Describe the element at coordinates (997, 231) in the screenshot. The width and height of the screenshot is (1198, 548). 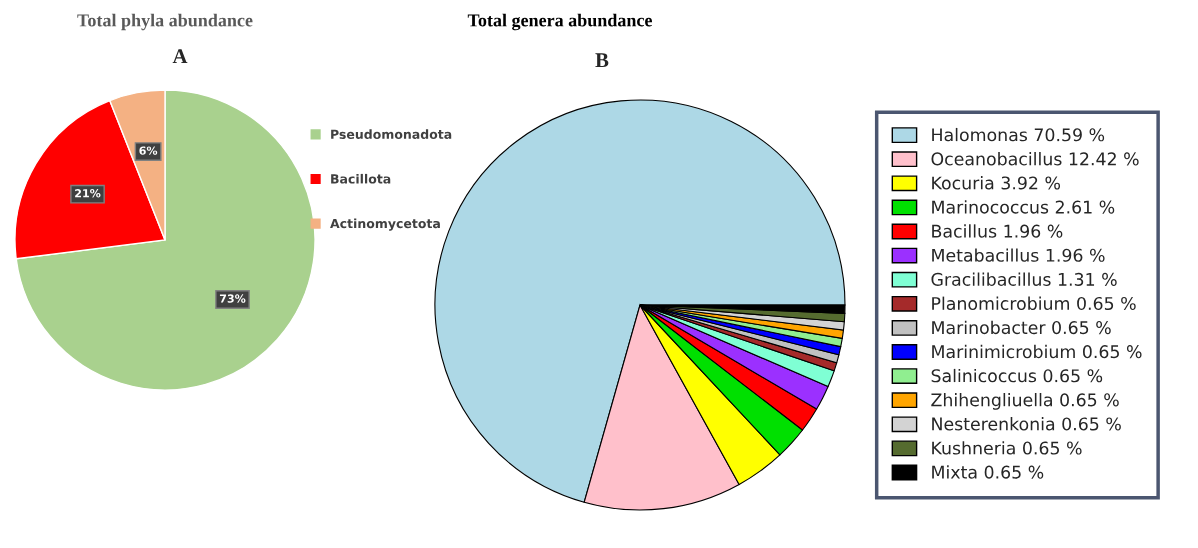
I see `legend-label: Bacillus 1.96 %` at that location.